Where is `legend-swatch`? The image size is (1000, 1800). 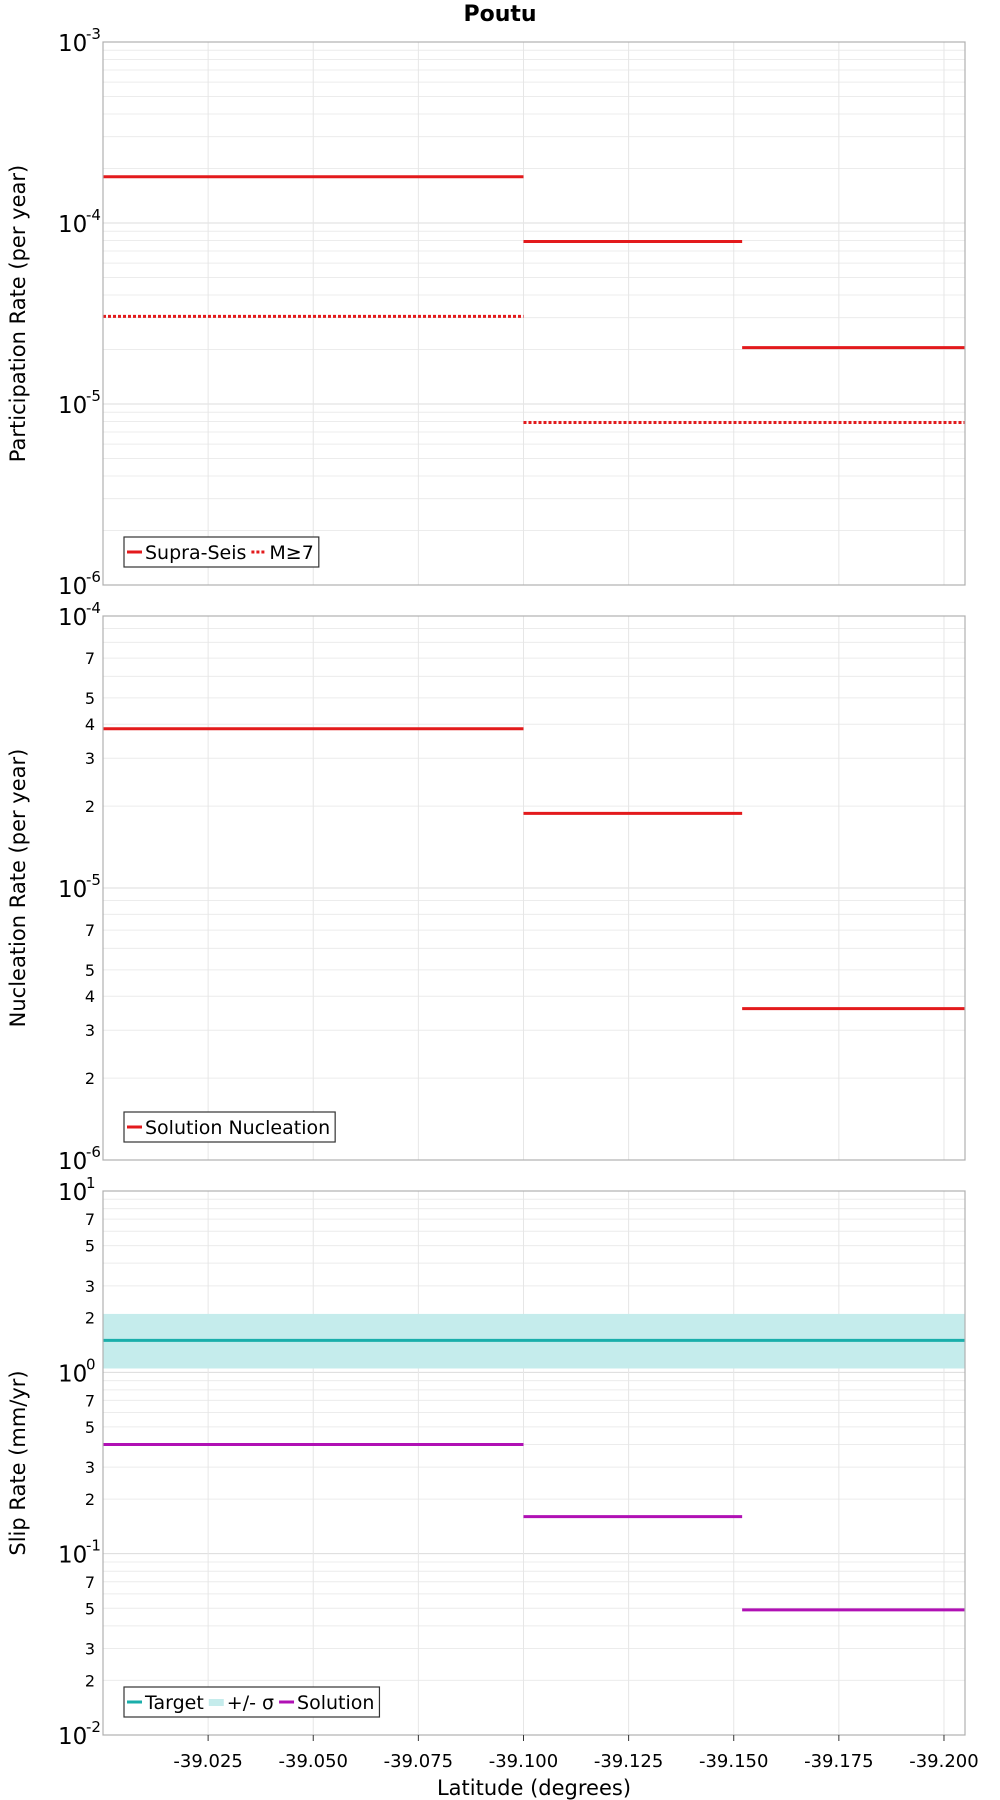
legend-swatch is located at coordinates (216, 1702).